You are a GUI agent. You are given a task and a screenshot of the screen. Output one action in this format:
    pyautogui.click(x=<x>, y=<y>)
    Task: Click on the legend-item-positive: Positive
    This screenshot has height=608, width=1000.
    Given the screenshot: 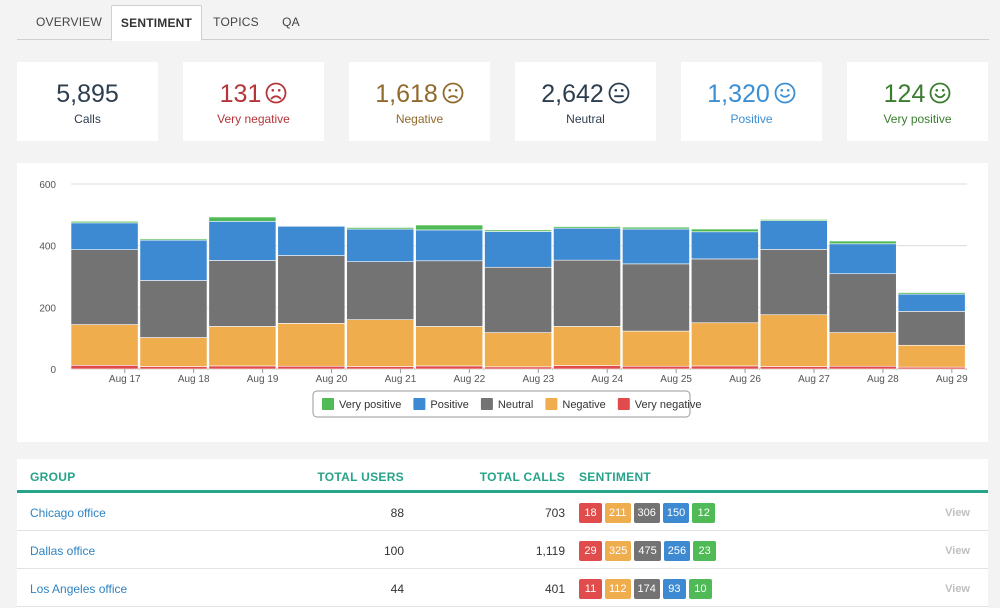 What is the action you would take?
    pyautogui.click(x=449, y=405)
    